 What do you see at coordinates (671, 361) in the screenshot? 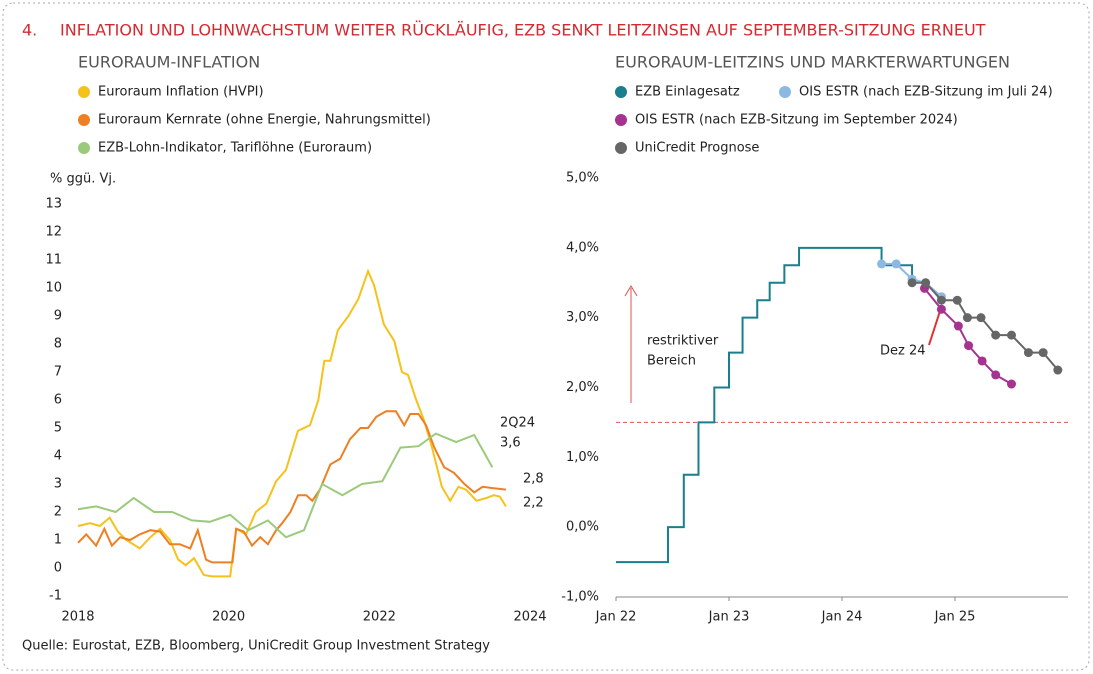
I see `annotation: Bereich` at bounding box center [671, 361].